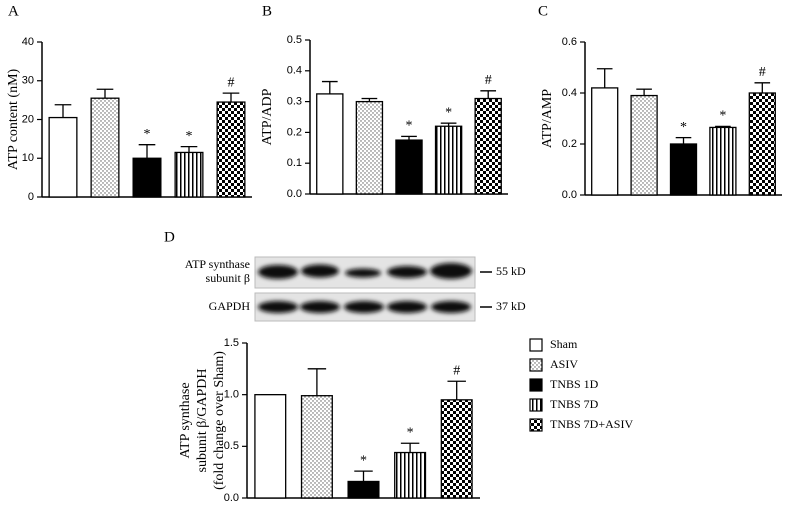  I want to click on y-tick-label: 1.5, so click(231, 343).